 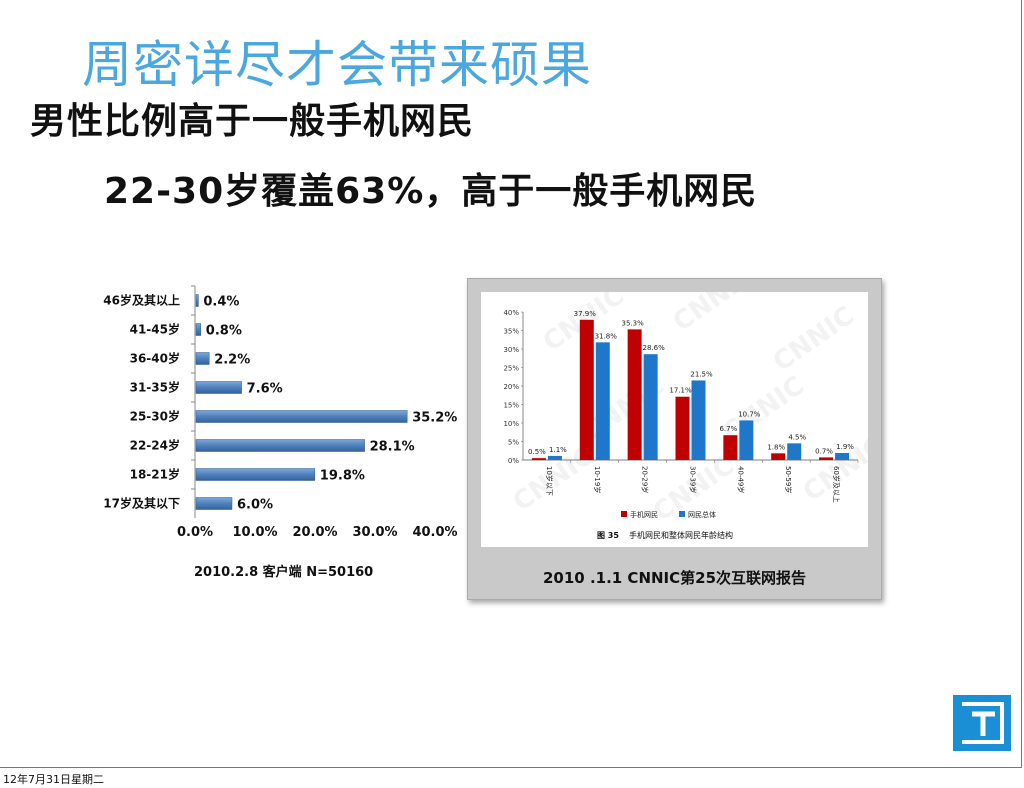 I want to click on y-tick-label: 40%, so click(x=511, y=313).